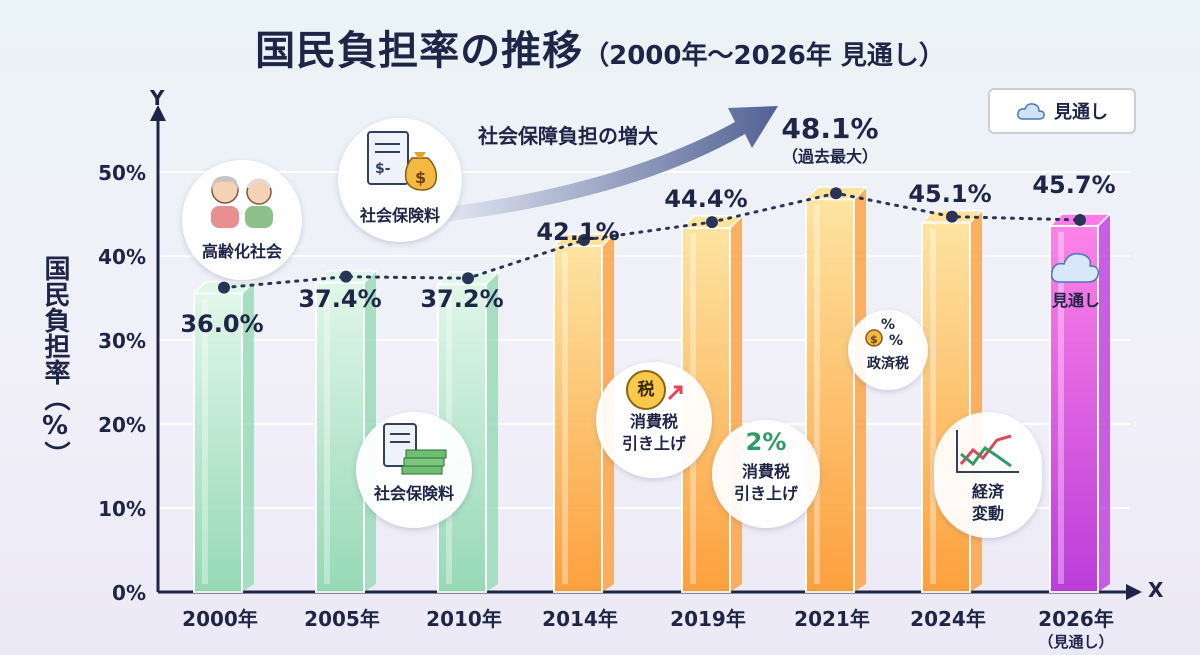  What do you see at coordinates (221, 324) in the screenshot?
I see `value-label-0: 36.0%` at bounding box center [221, 324].